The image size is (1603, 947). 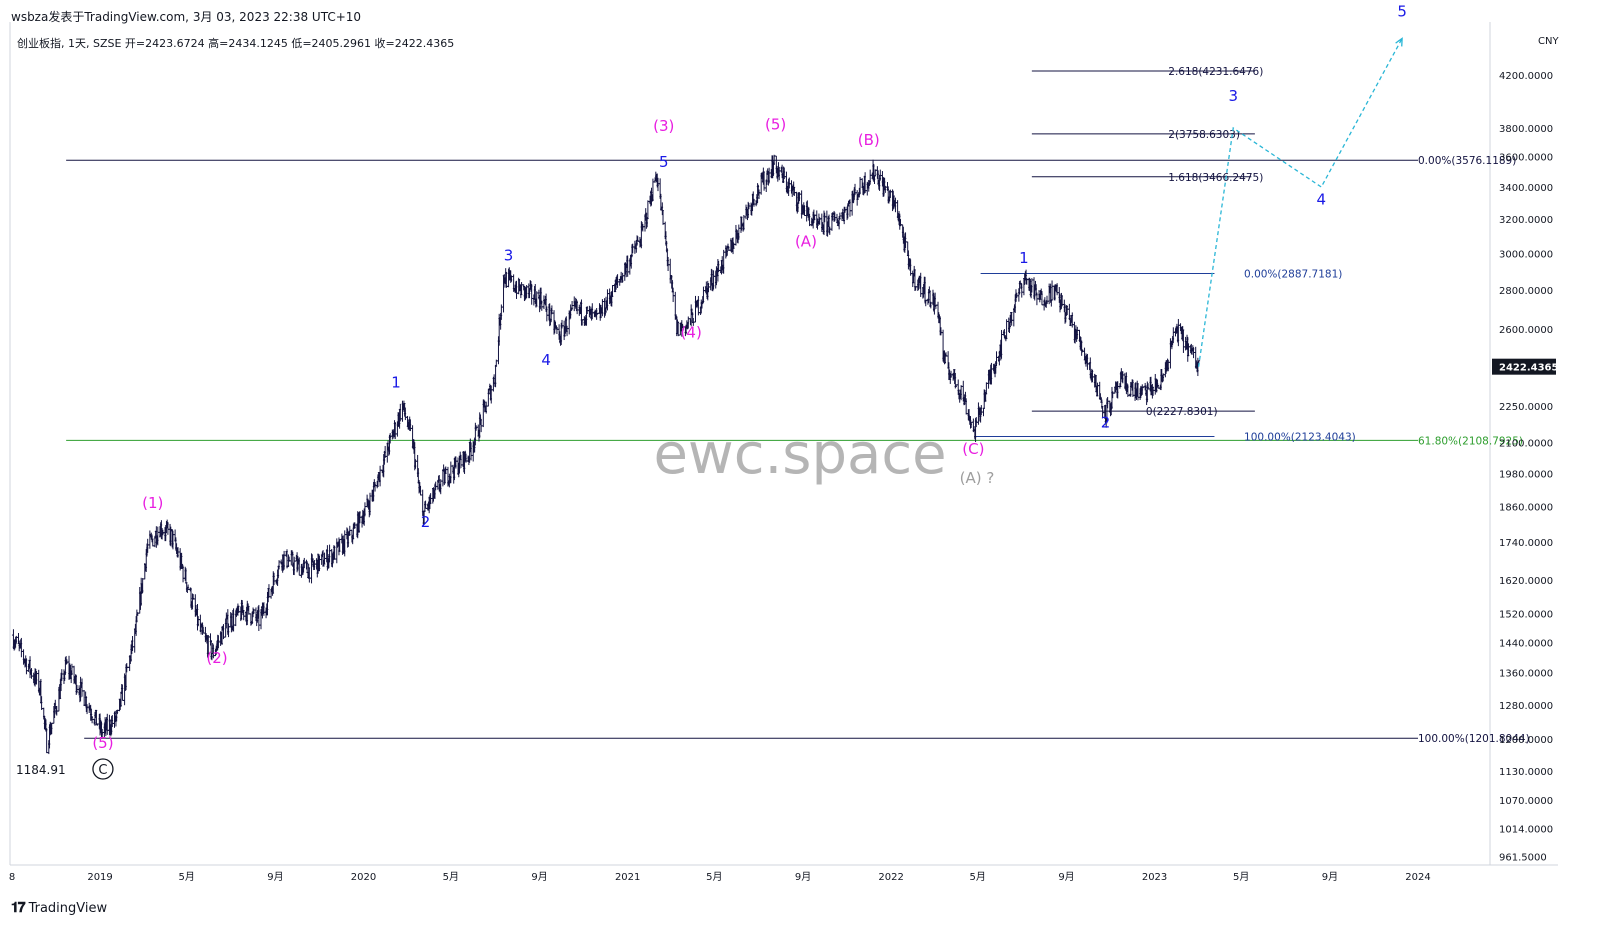 I want to click on y-tick-label: 1014.0000, so click(x=1526, y=829).